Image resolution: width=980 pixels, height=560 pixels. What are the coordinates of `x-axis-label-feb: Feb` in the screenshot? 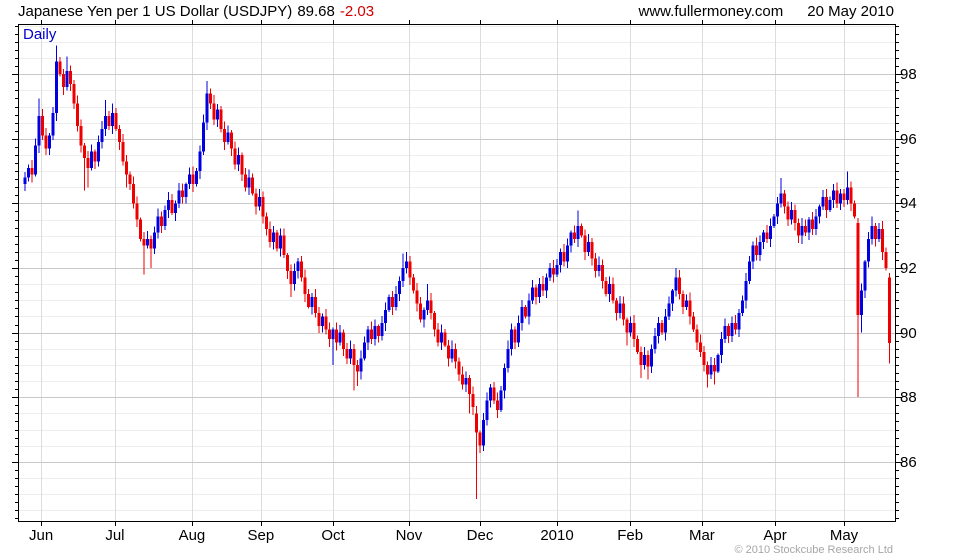 It's located at (630, 535).